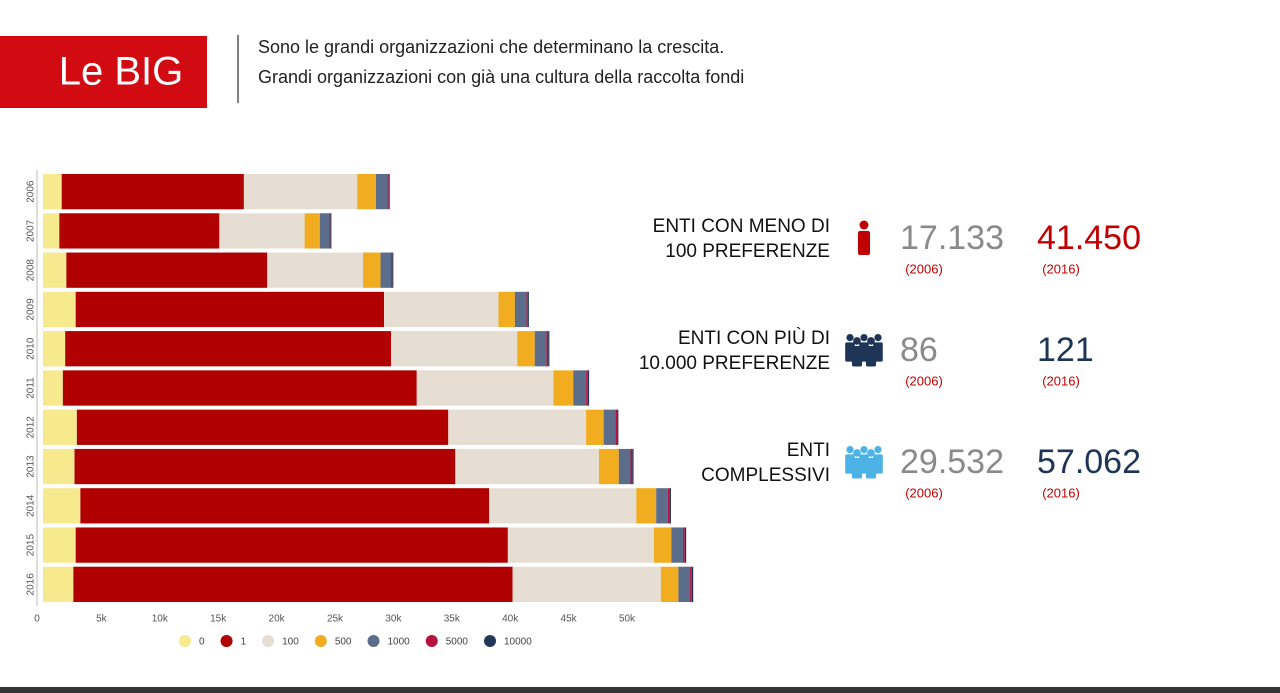 The image size is (1280, 693). Describe the element at coordinates (510, 619) in the screenshot. I see `x-tick-label: 40k` at that location.